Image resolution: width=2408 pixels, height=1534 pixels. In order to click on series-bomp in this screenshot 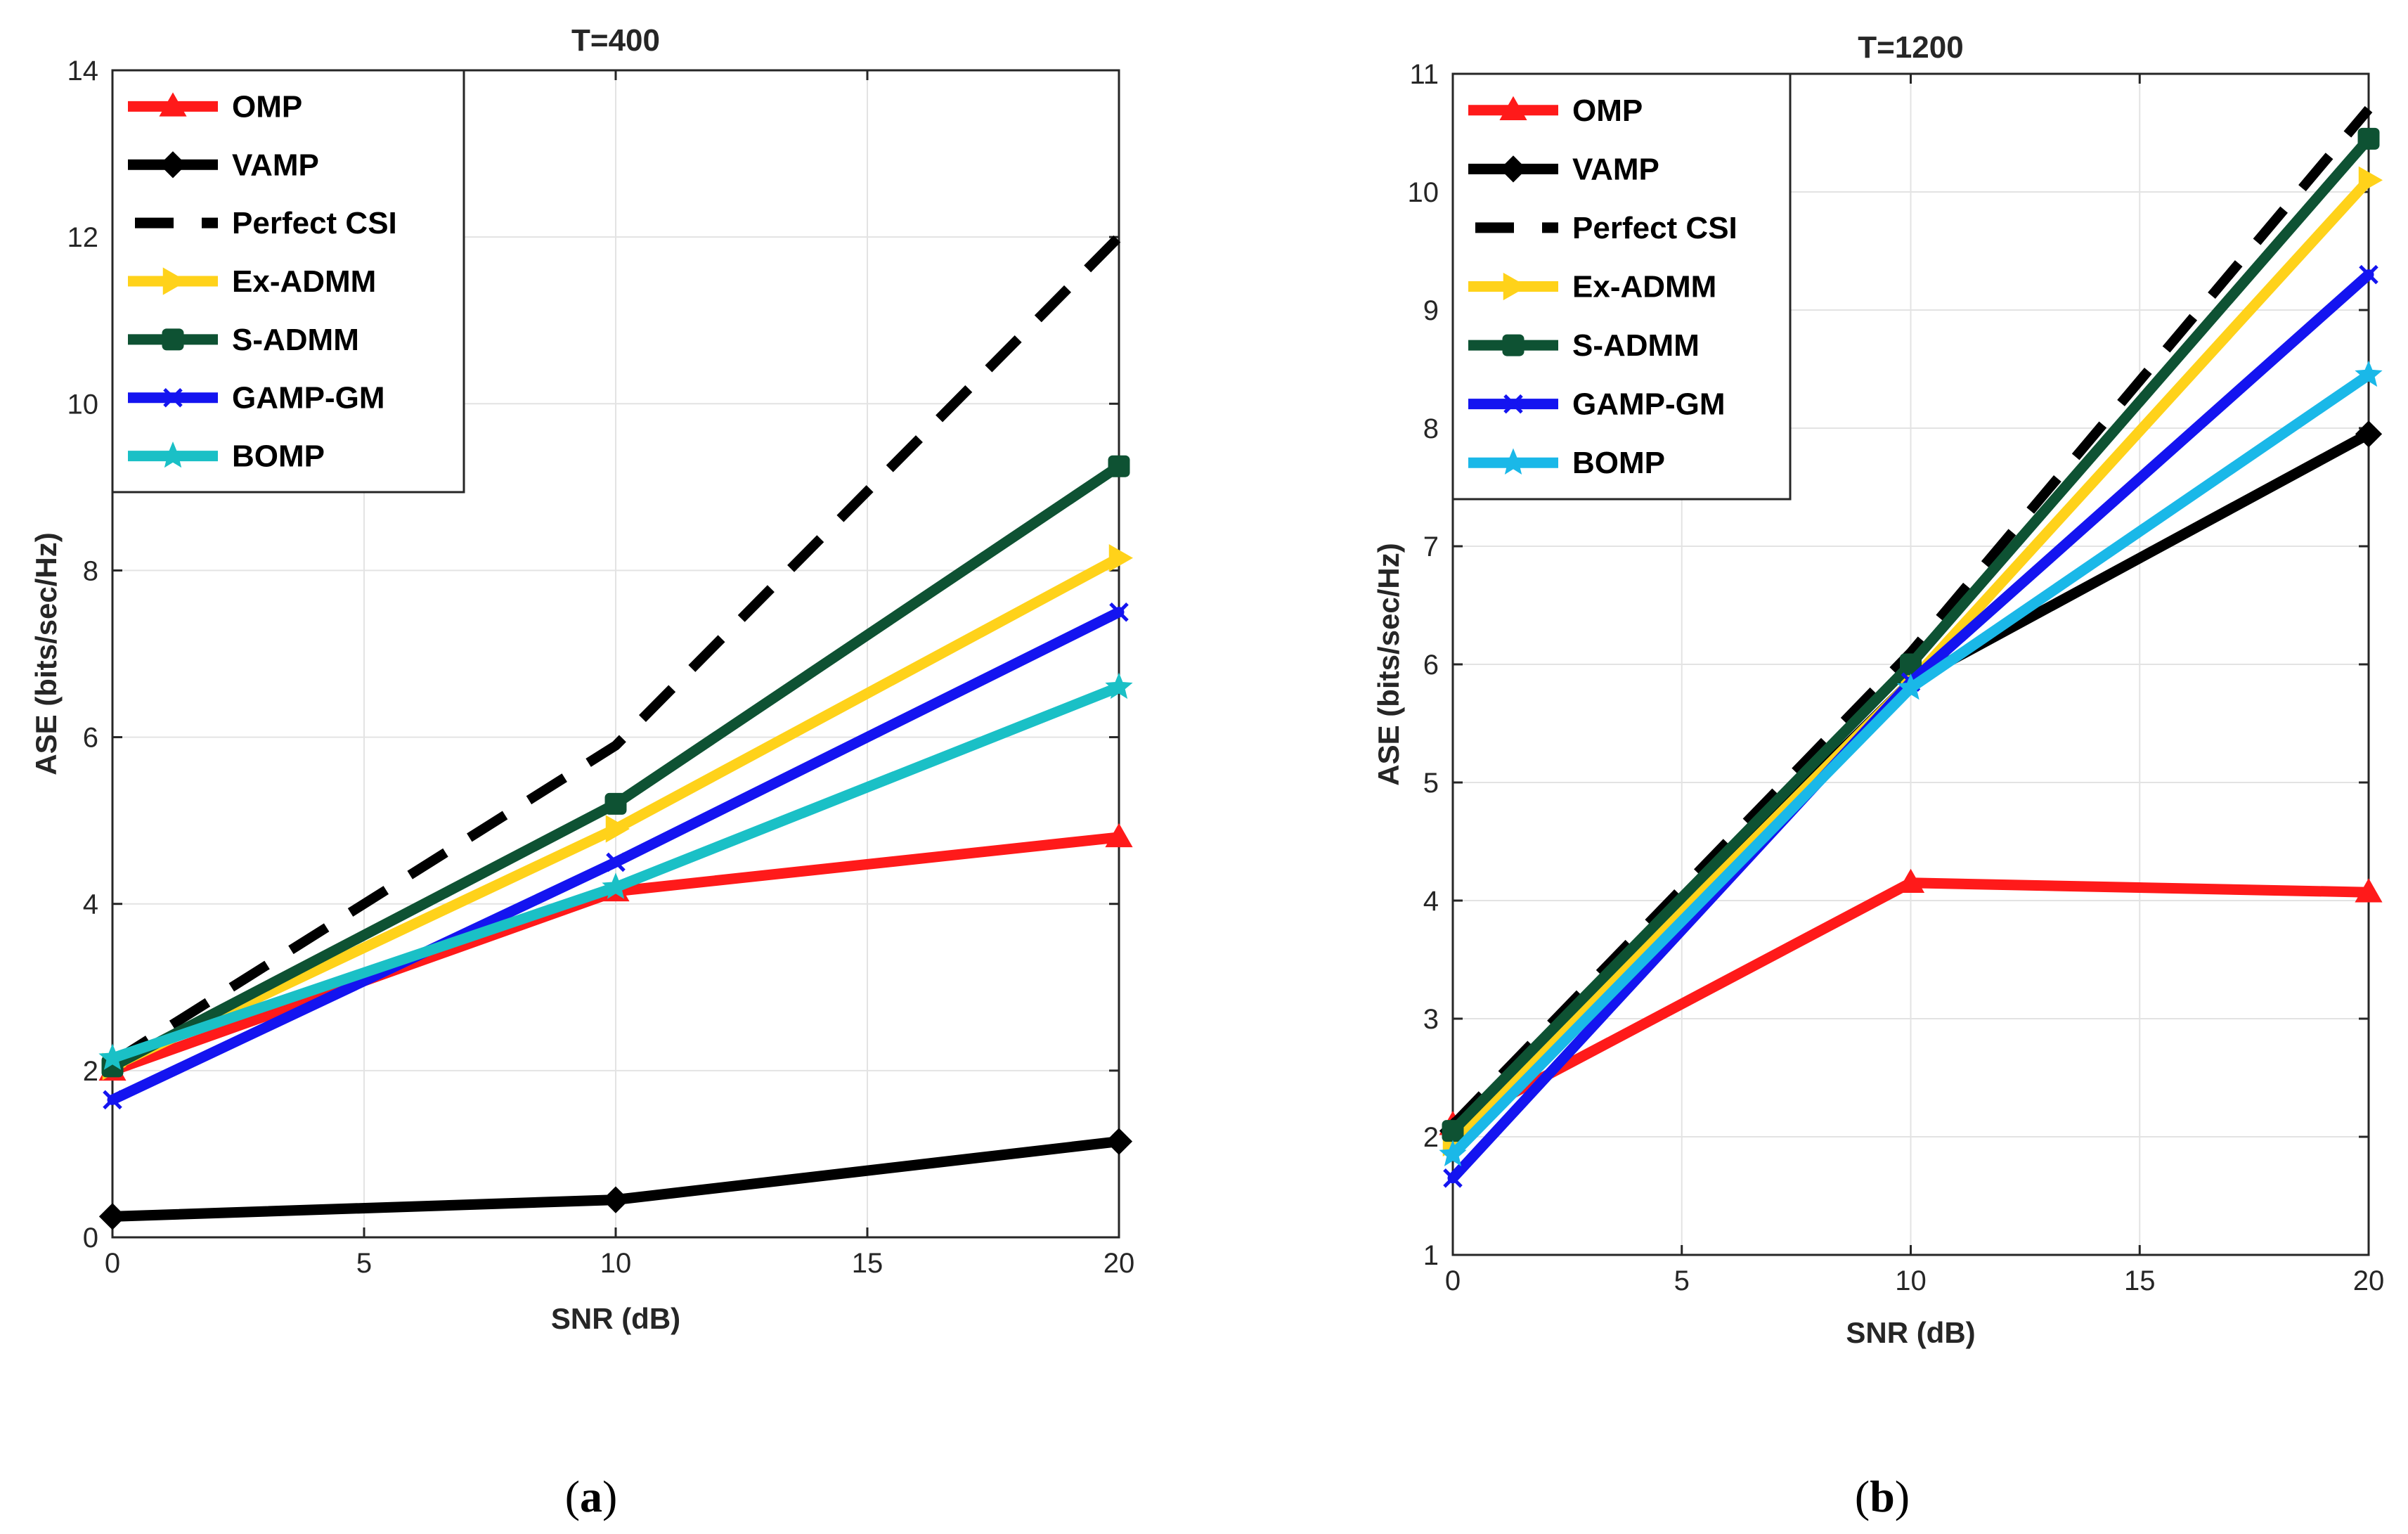, I will do `click(615, 871)`.